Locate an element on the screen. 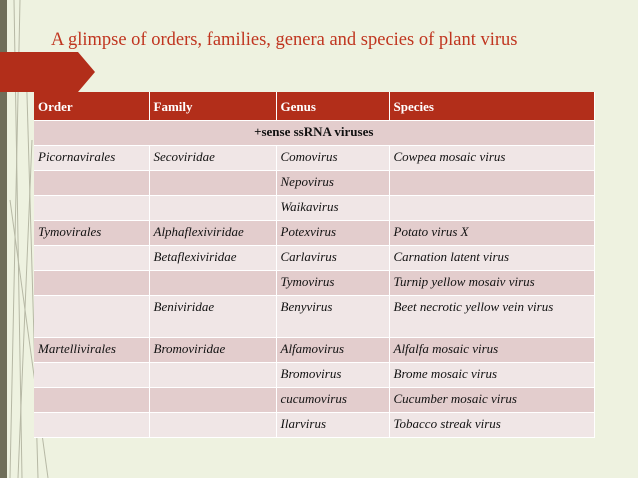 Image resolution: width=638 pixels, height=478 pixels. cell-species: Beet necrotic yellow vein virus is located at coordinates (492, 316).